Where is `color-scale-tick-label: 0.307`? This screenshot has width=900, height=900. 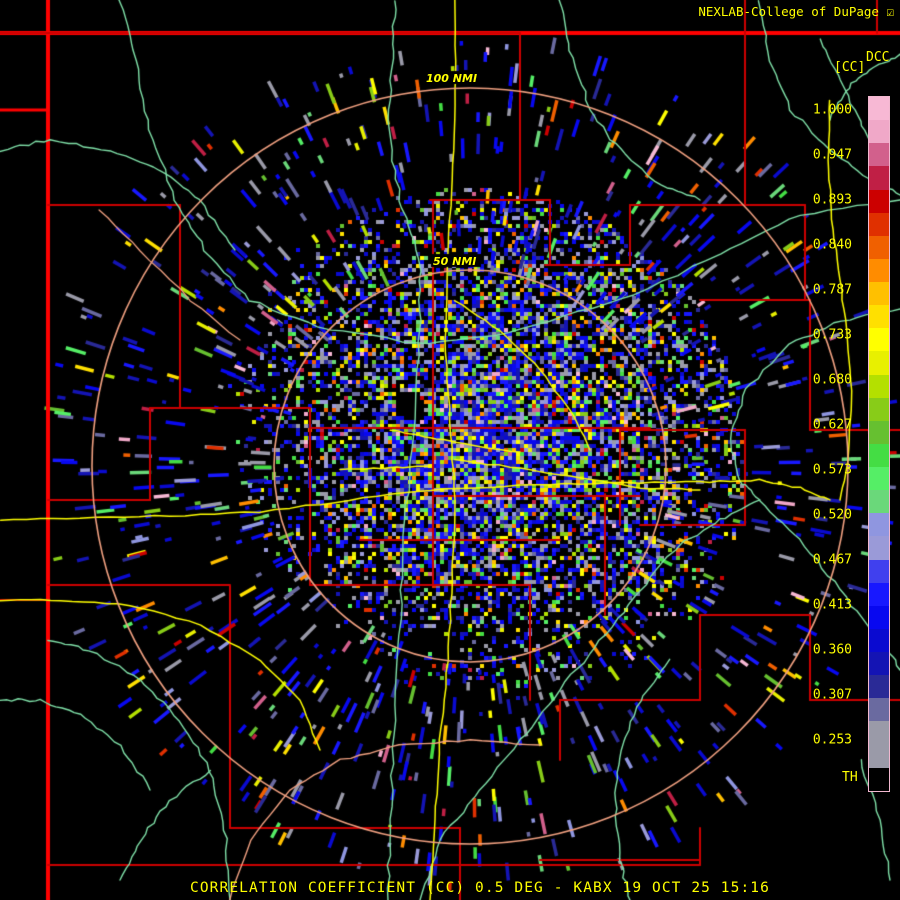 color-scale-tick-label: 0.307 is located at coordinates (832, 695).